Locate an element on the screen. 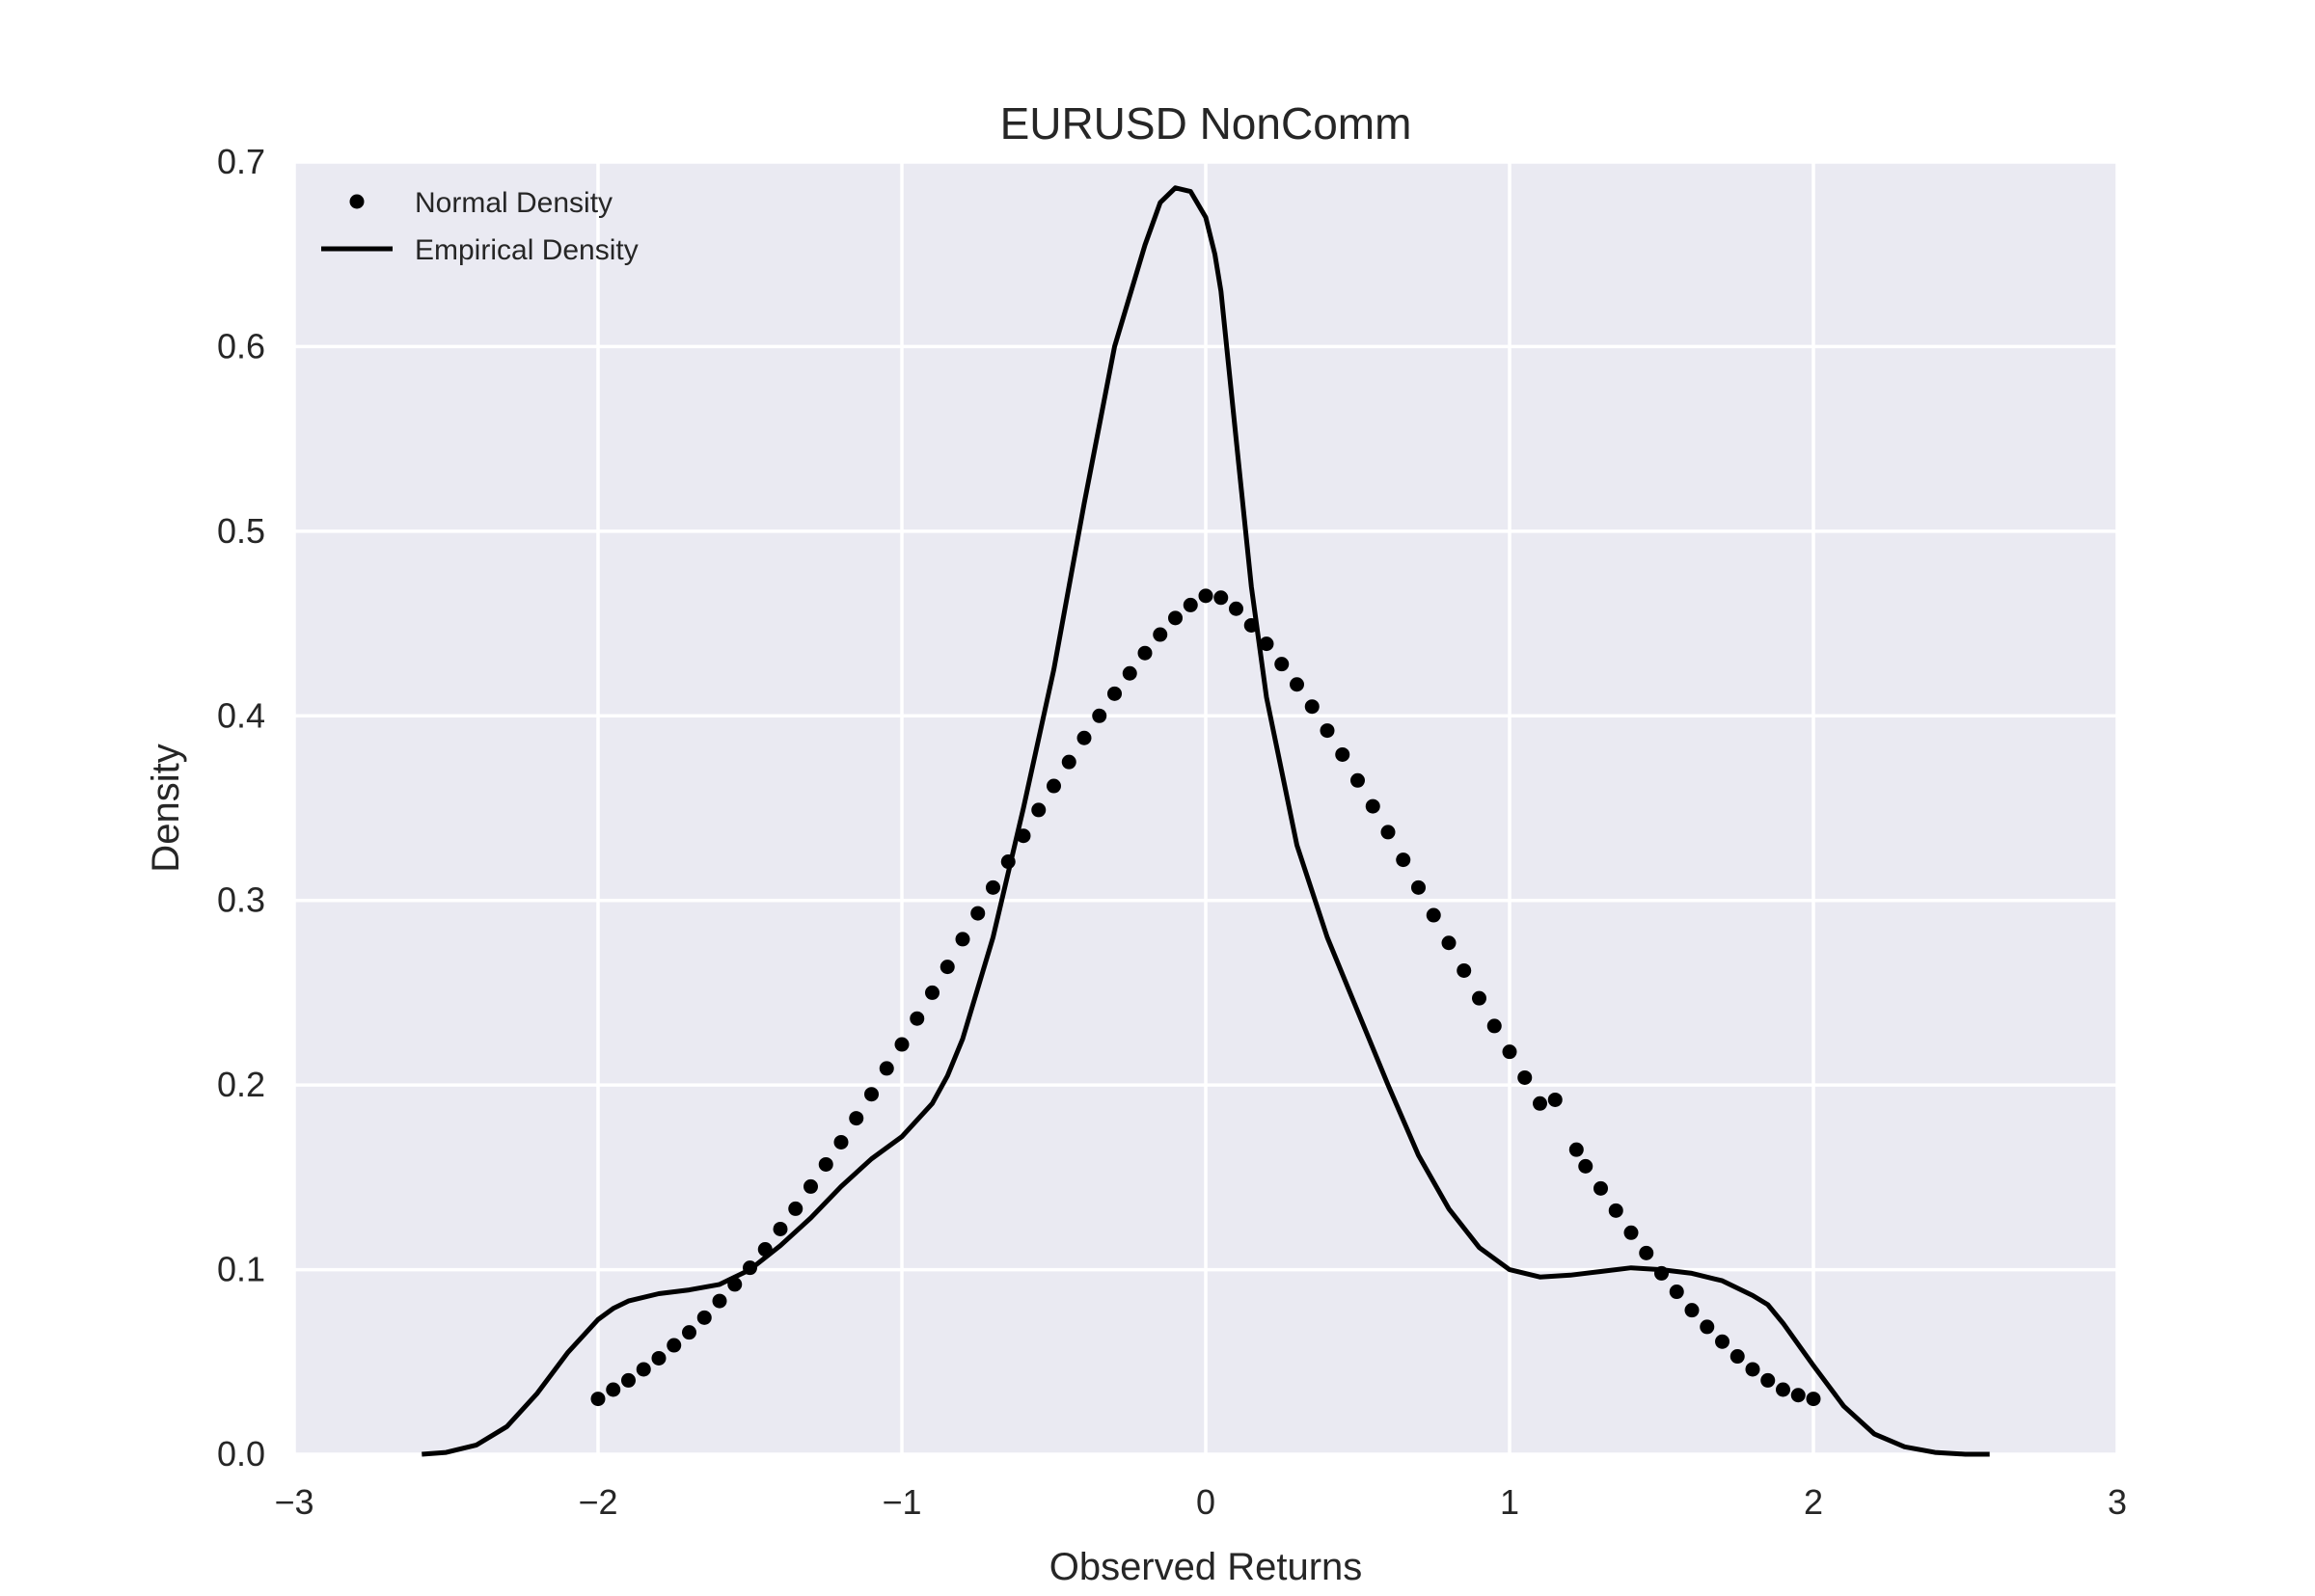 This screenshot has height=1596, width=2315. y-tick-label: 0.6 is located at coordinates (241, 345).